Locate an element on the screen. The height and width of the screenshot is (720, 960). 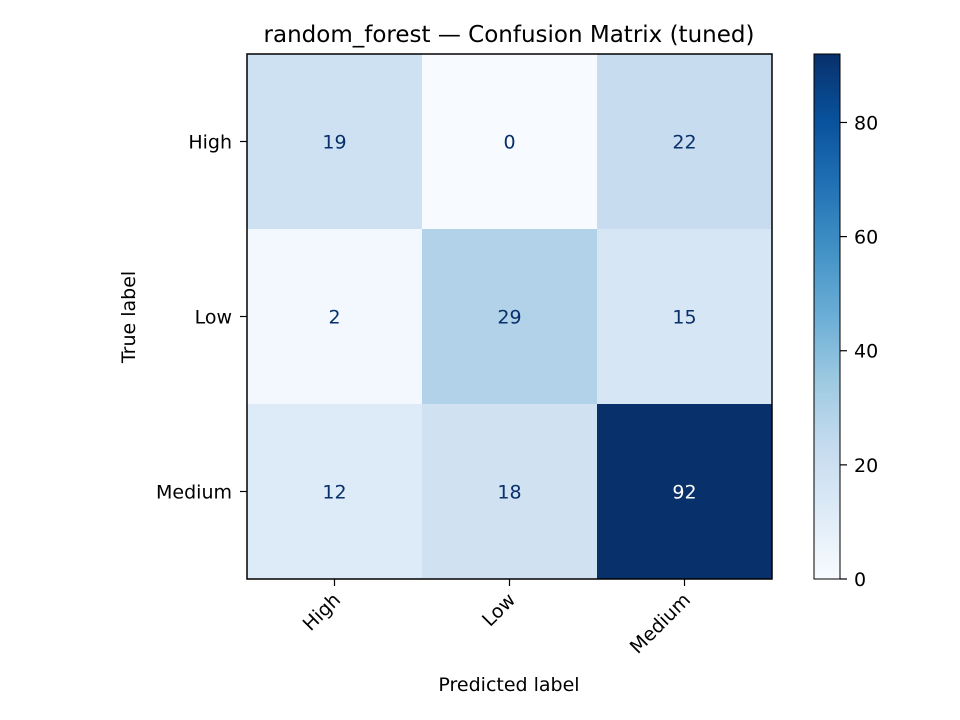
cell-value-label: 12 is located at coordinates (334, 493).